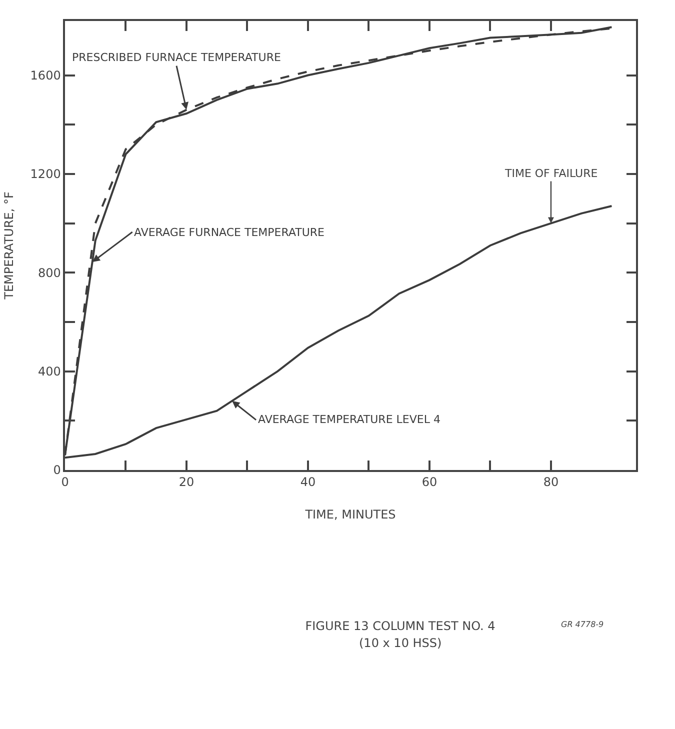  Describe the element at coordinates (582, 624) in the screenshot. I see `text: GR 4778-9` at that location.